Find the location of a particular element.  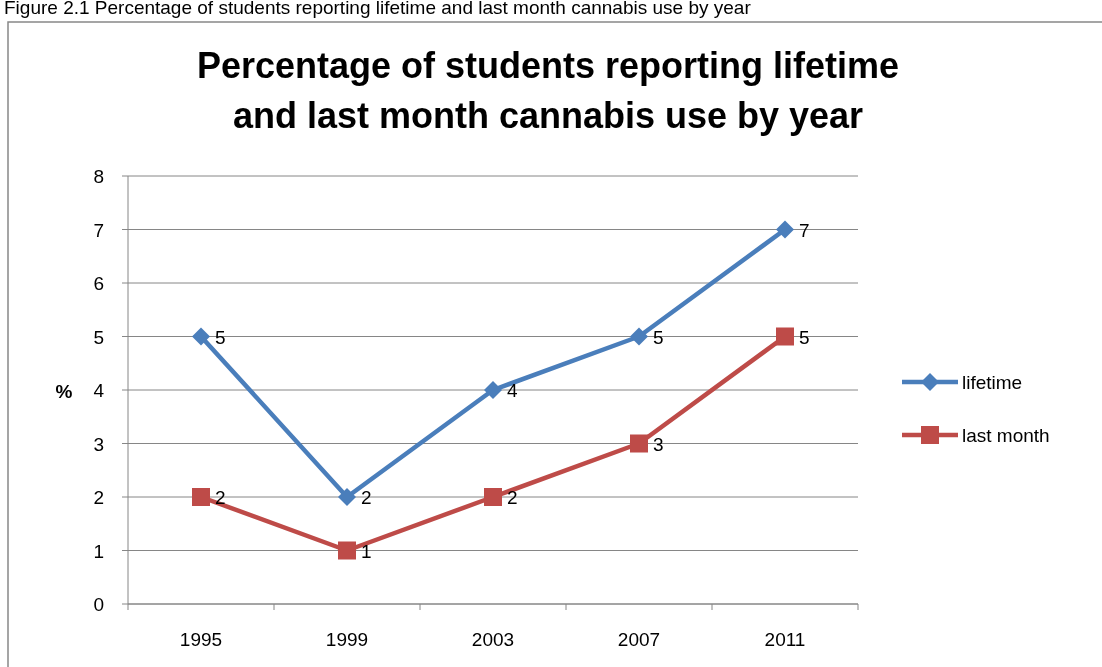

y-tick-label: 0 is located at coordinates (98, 604).